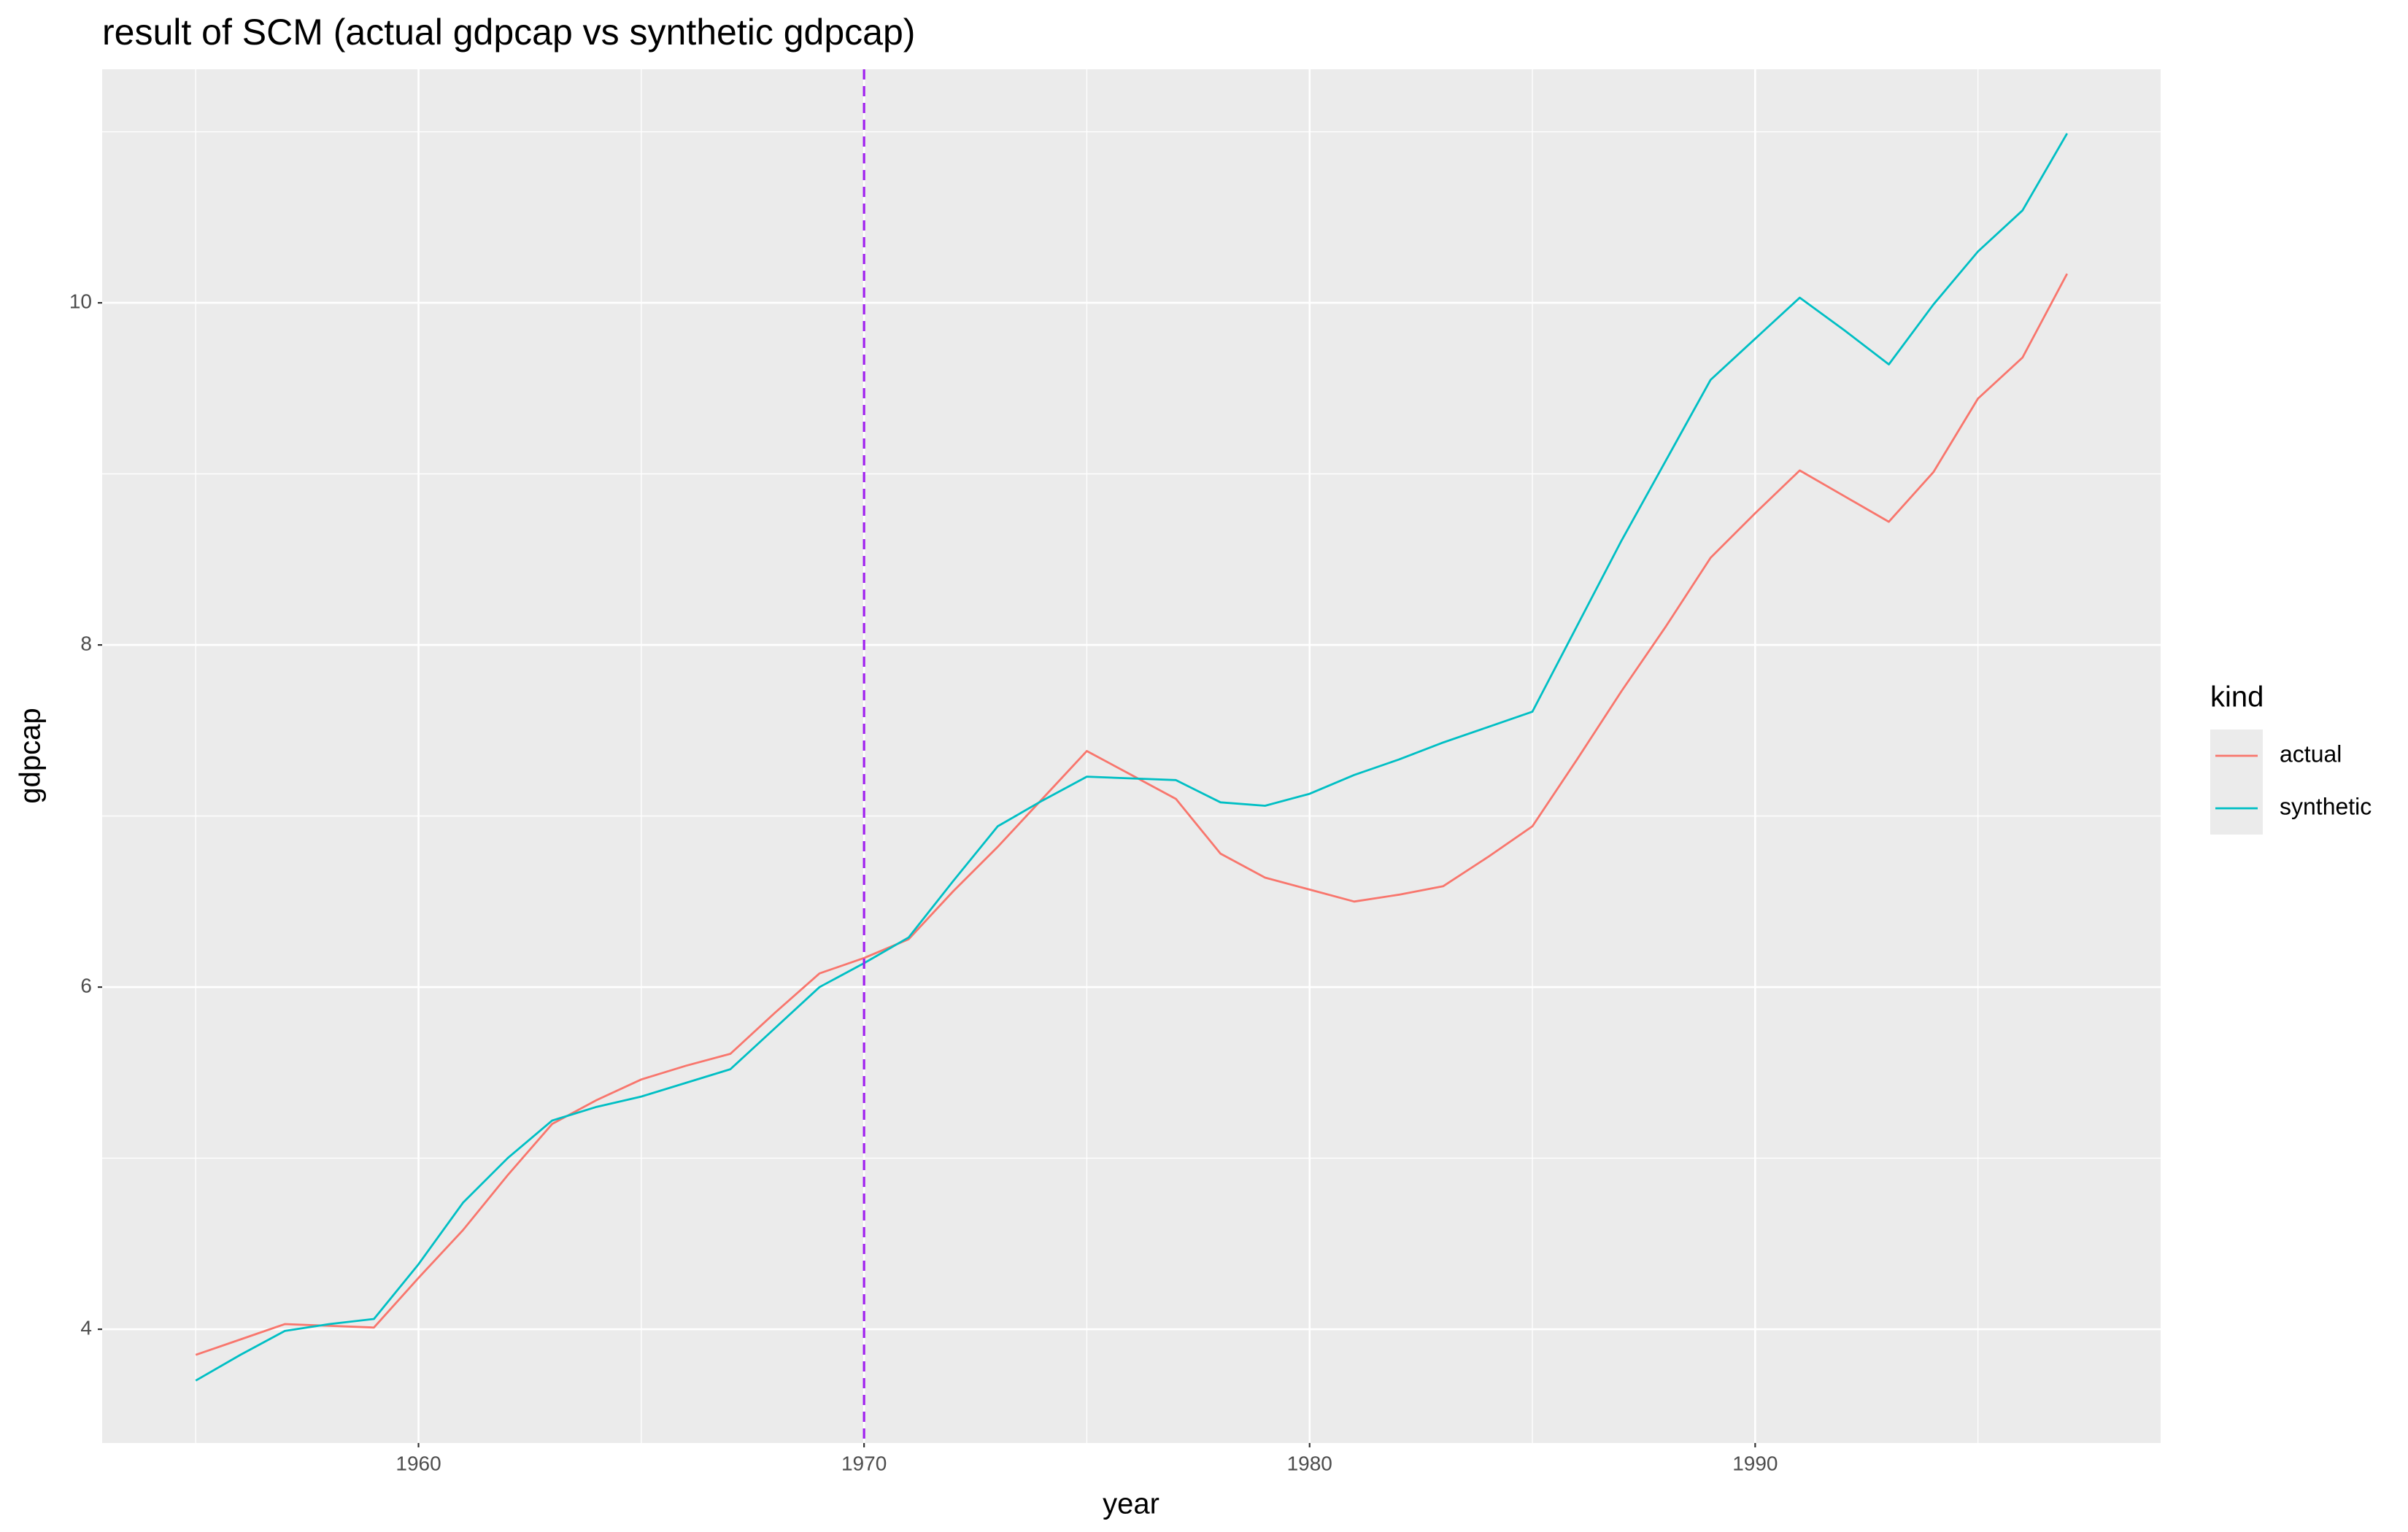  I want to click on y-tick-label: 4, so click(86, 1328).